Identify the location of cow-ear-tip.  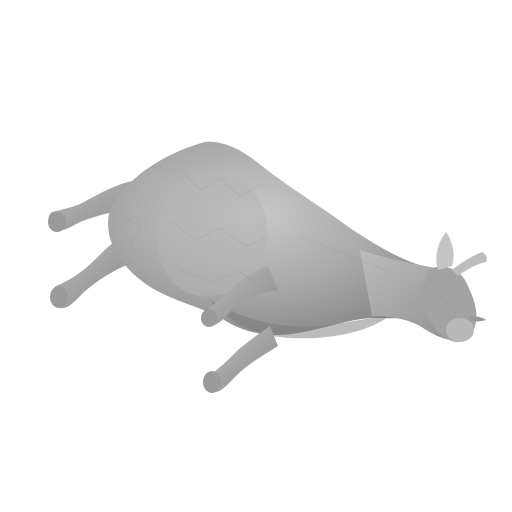
(477, 319).